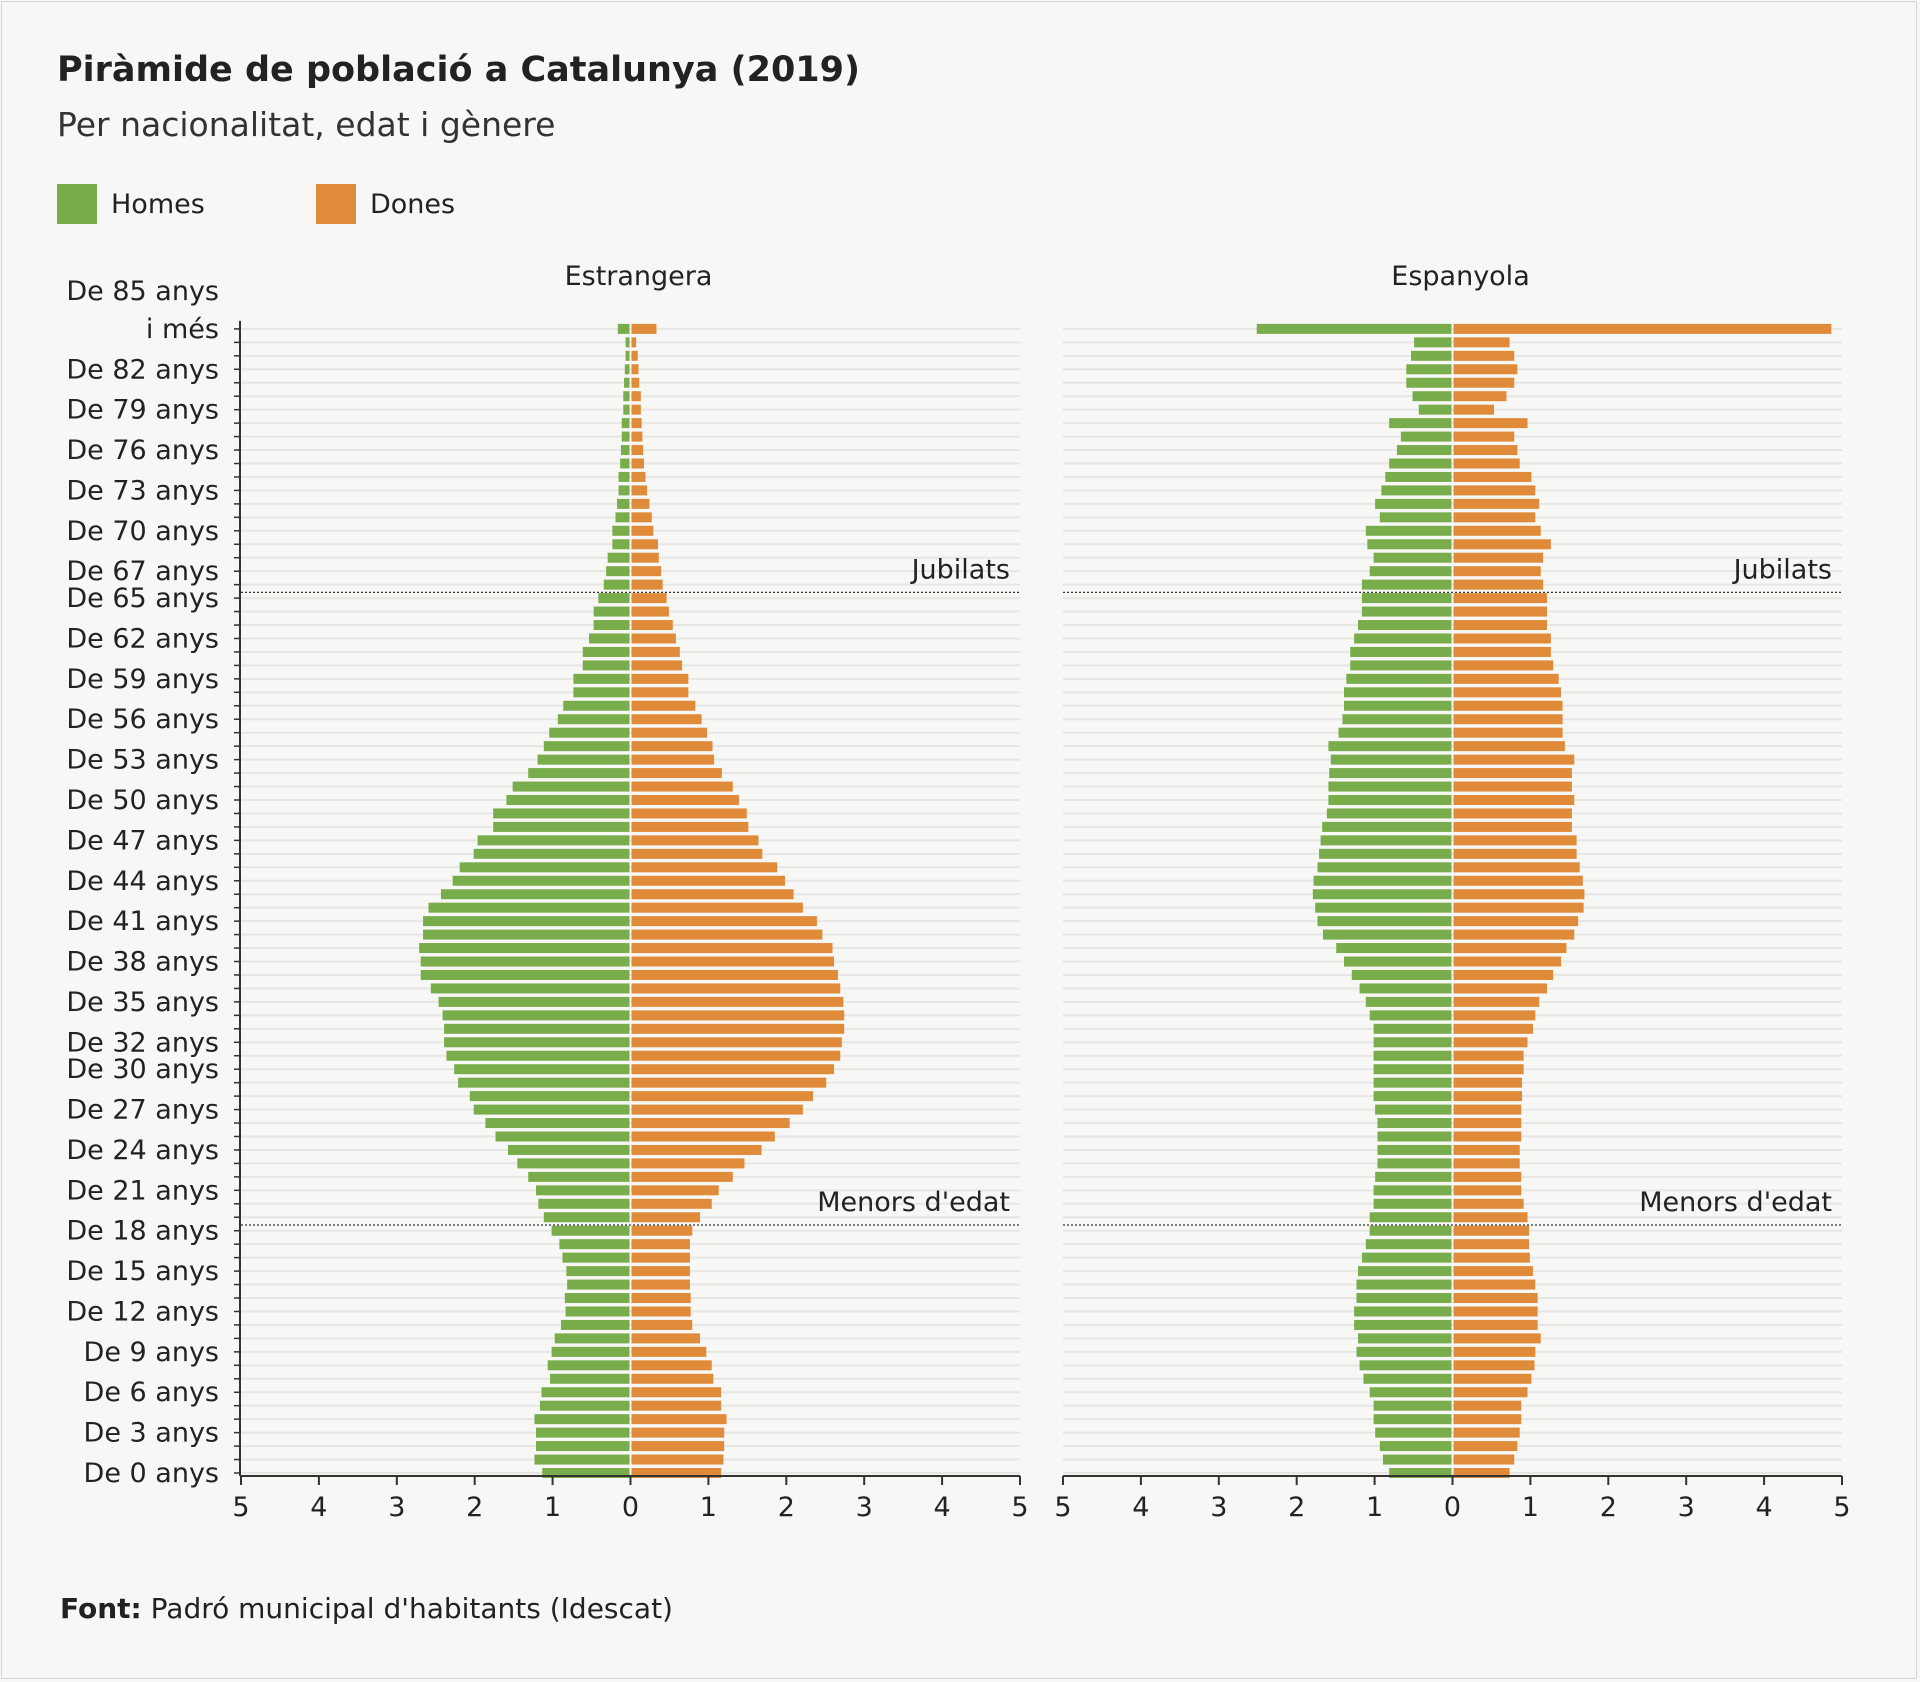  Describe the element at coordinates (1735, 1202) in the screenshot. I see `reference-label: Menors d'edat` at that location.